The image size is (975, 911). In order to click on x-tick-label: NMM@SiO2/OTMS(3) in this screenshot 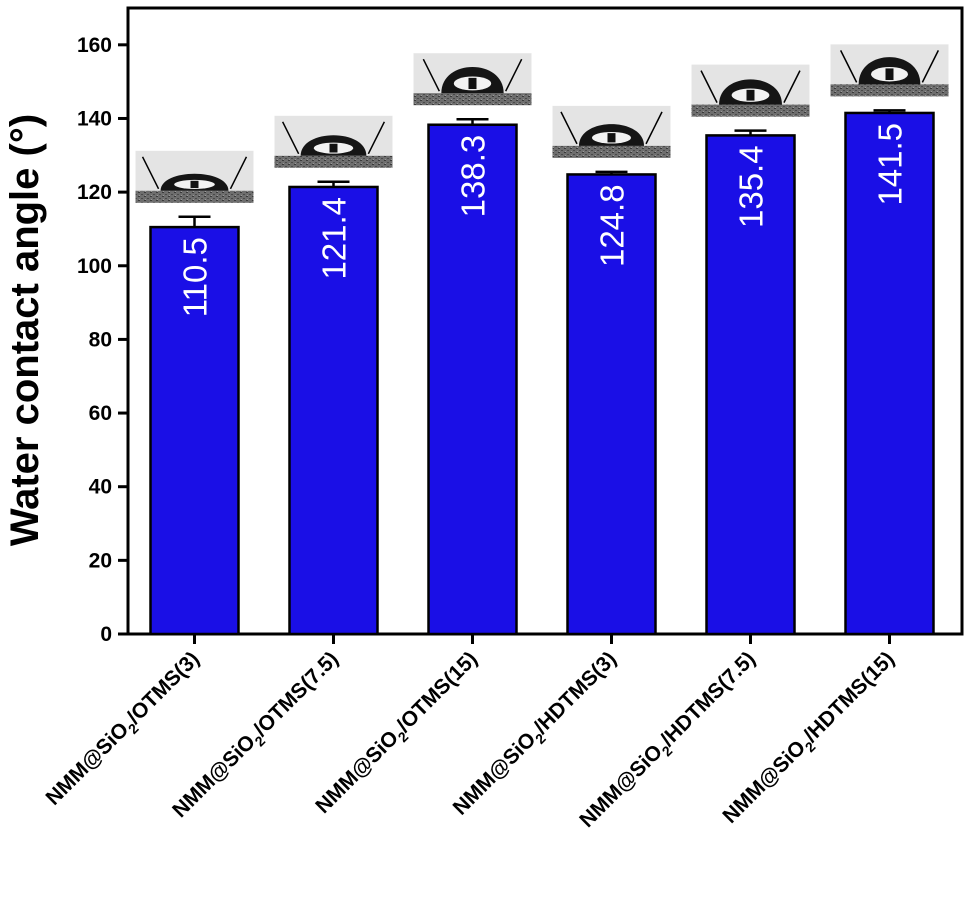, I will do `click(124, 729)`.